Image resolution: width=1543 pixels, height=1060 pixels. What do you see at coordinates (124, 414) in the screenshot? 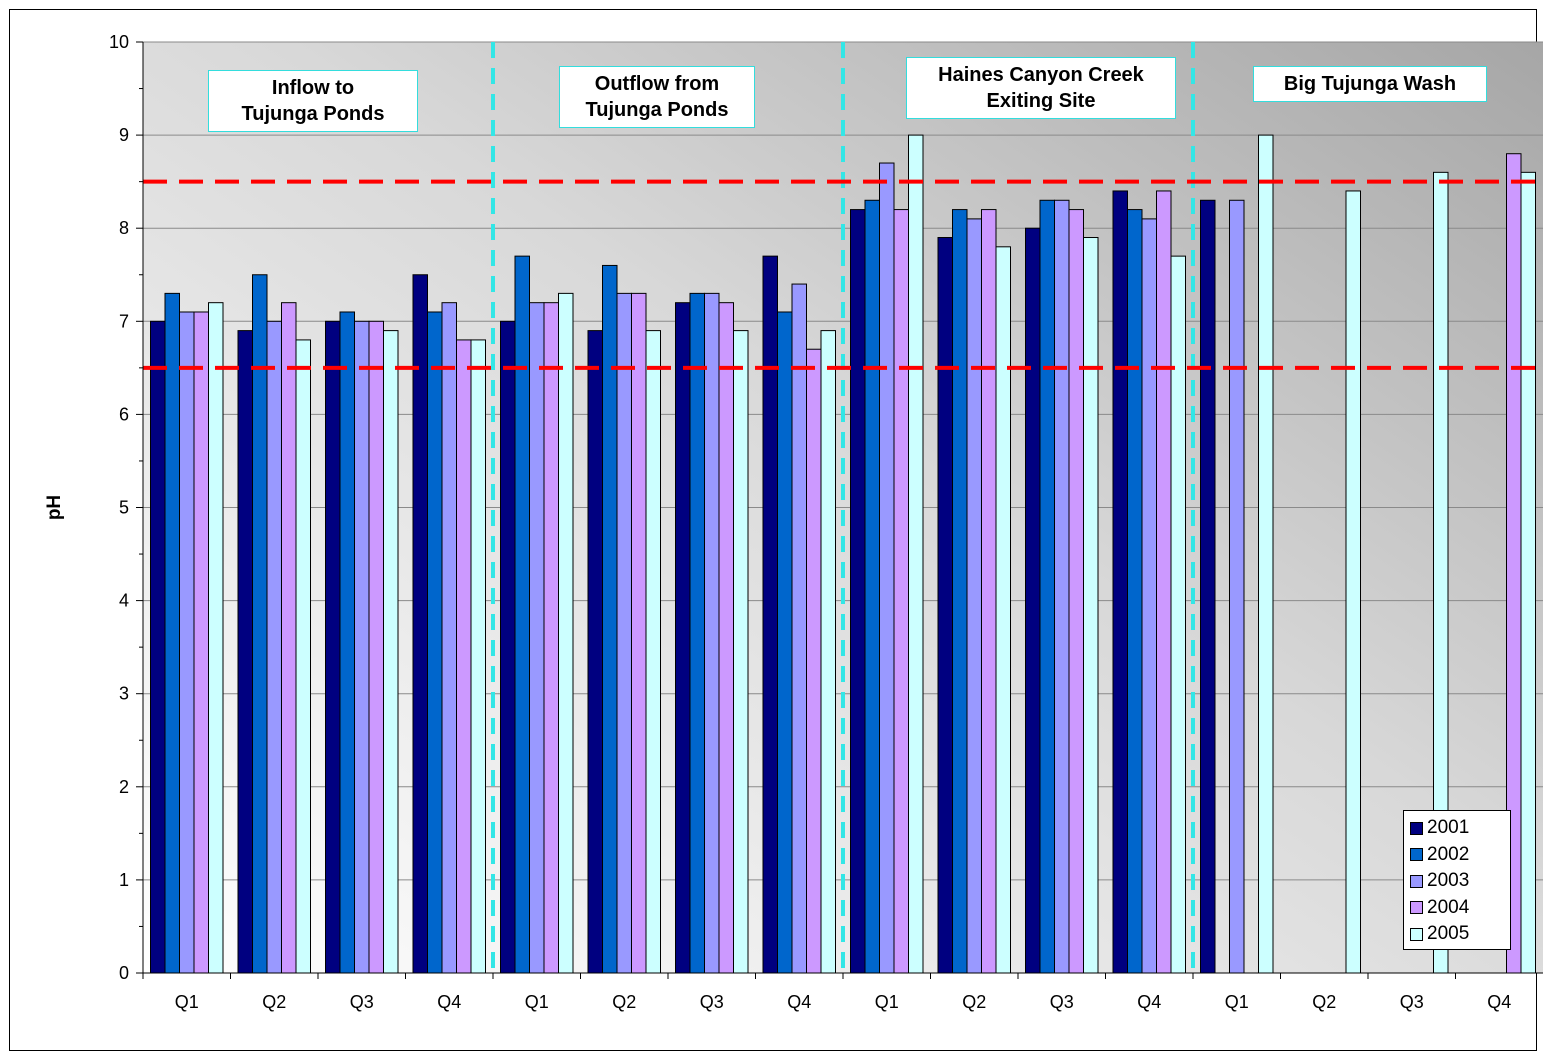
I see `y-tick-label: 6` at bounding box center [124, 414].